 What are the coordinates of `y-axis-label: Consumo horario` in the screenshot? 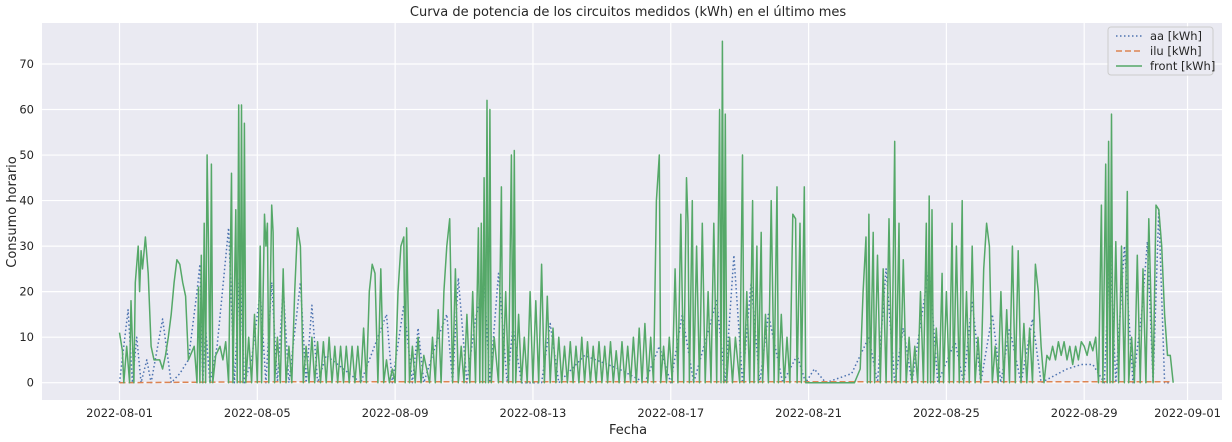 It's located at (12, 211).